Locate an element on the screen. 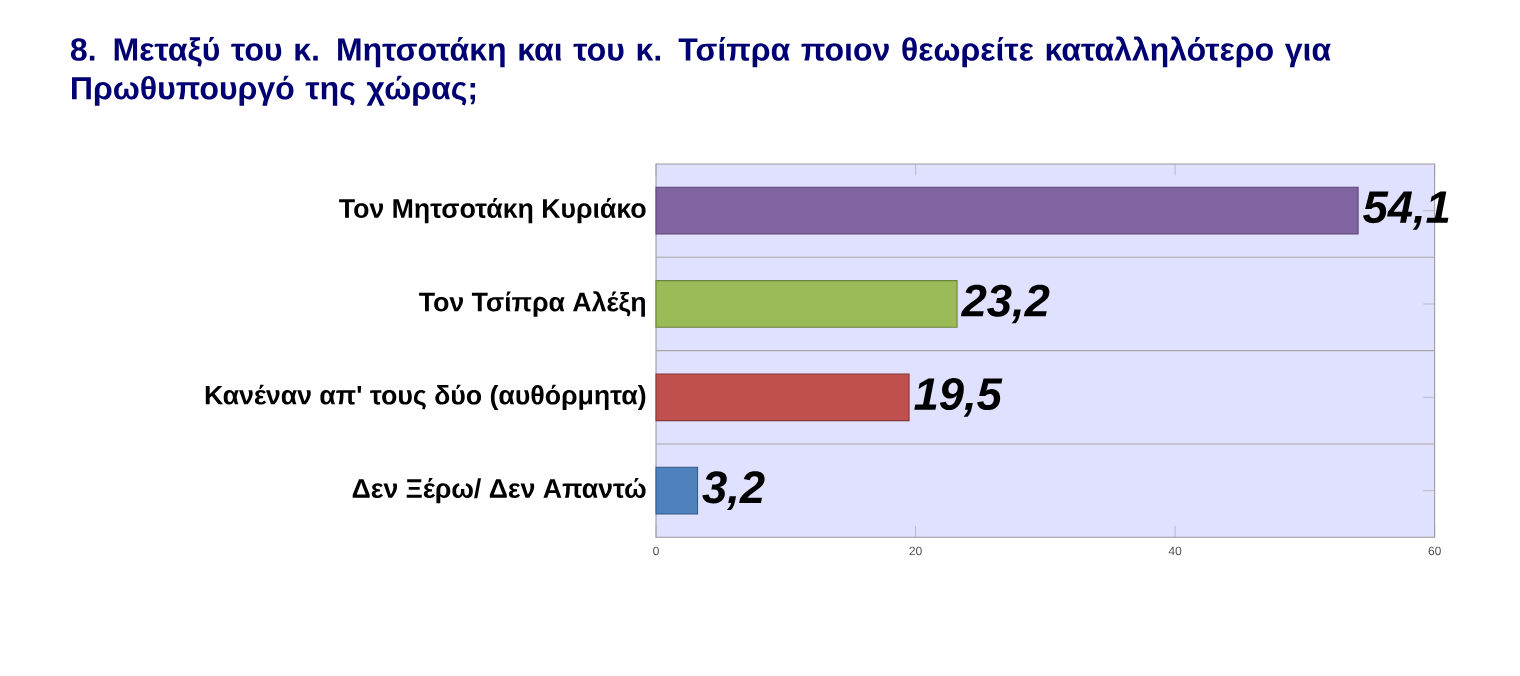  data-label: 19,5 is located at coordinates (958, 397).